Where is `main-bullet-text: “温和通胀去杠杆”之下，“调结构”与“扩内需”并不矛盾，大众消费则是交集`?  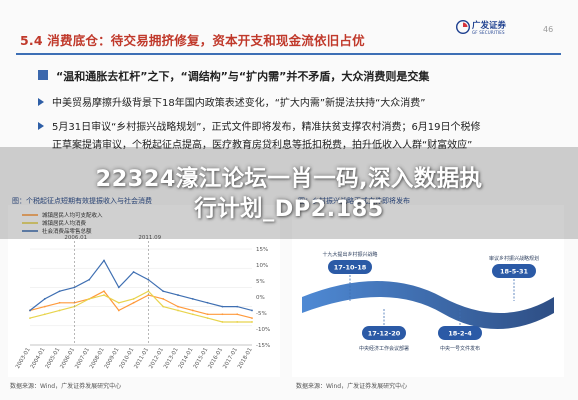 main-bullet-text: “温和通胀去杠杆”之下，“调结构”与“扩内需”并不矛盾，大众消费则是交集 is located at coordinates (243, 76).